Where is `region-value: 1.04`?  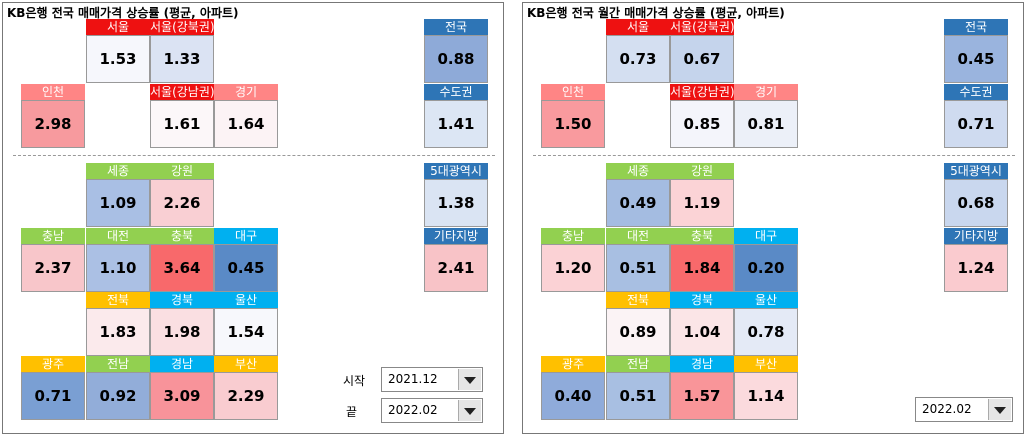
region-value: 1.04 is located at coordinates (702, 332).